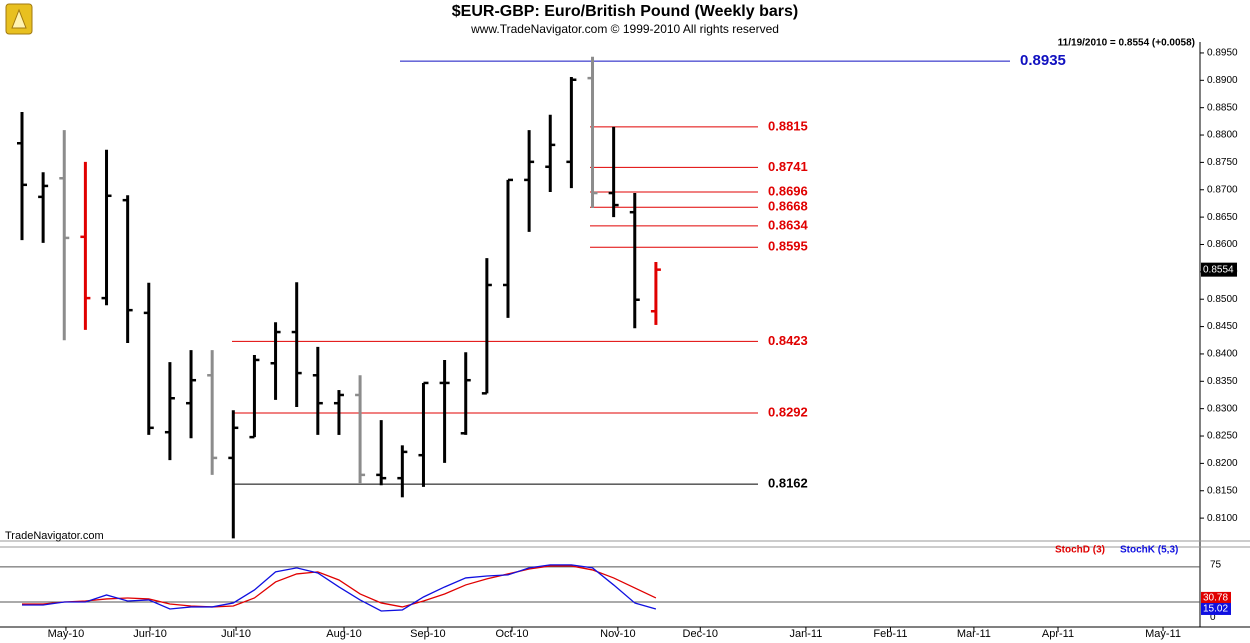  Describe the element at coordinates (1222, 299) in the screenshot. I see `y-tick-label: 0.8500` at that location.